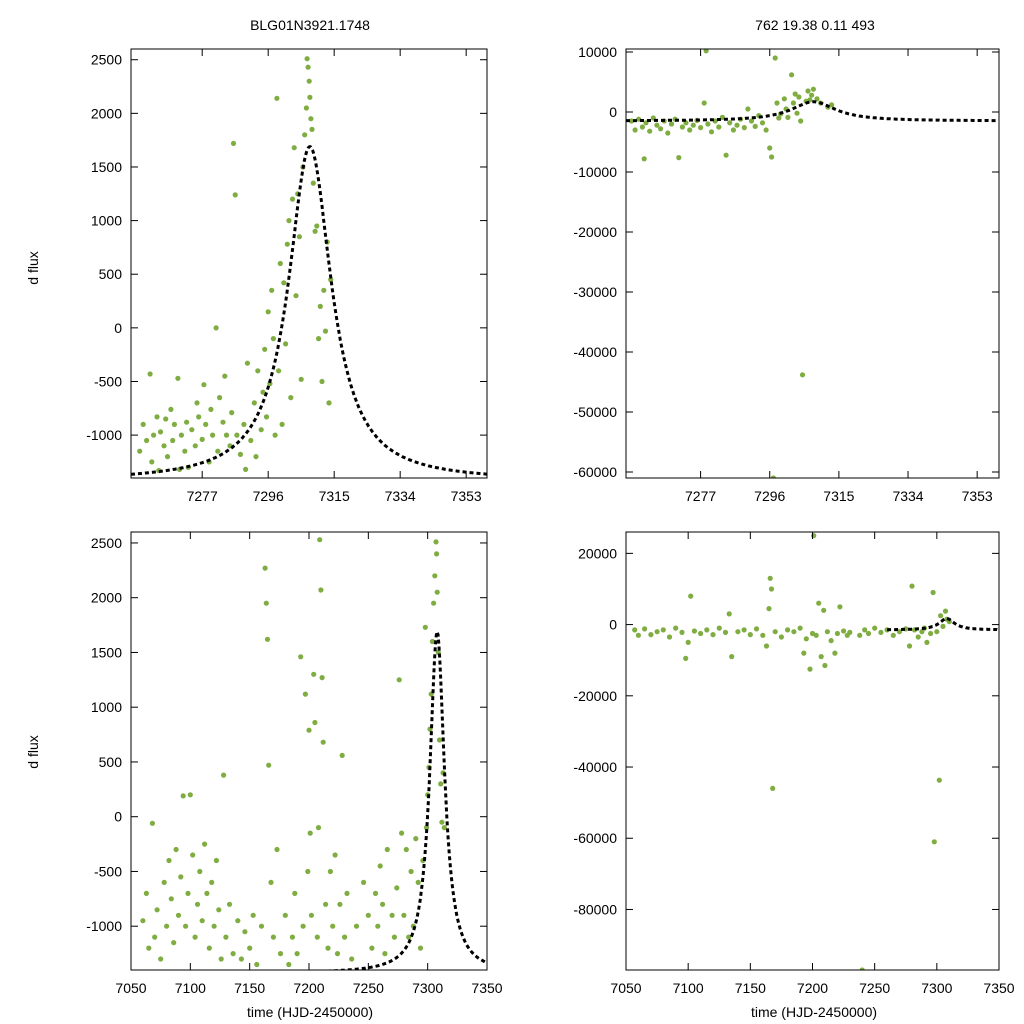  Describe the element at coordinates (595, 412) in the screenshot. I see `y-tick-label: -50000` at that location.